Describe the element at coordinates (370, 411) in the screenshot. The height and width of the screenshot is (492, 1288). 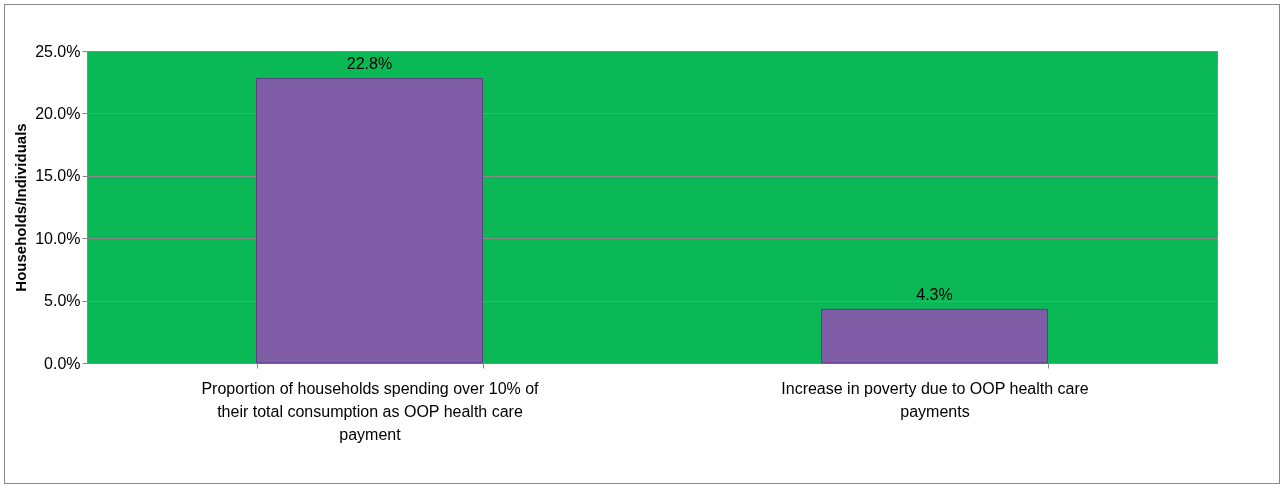
I see `x-tick-label: Proportion of households spending over 10% of their total consumption as OOP health care payment` at that location.